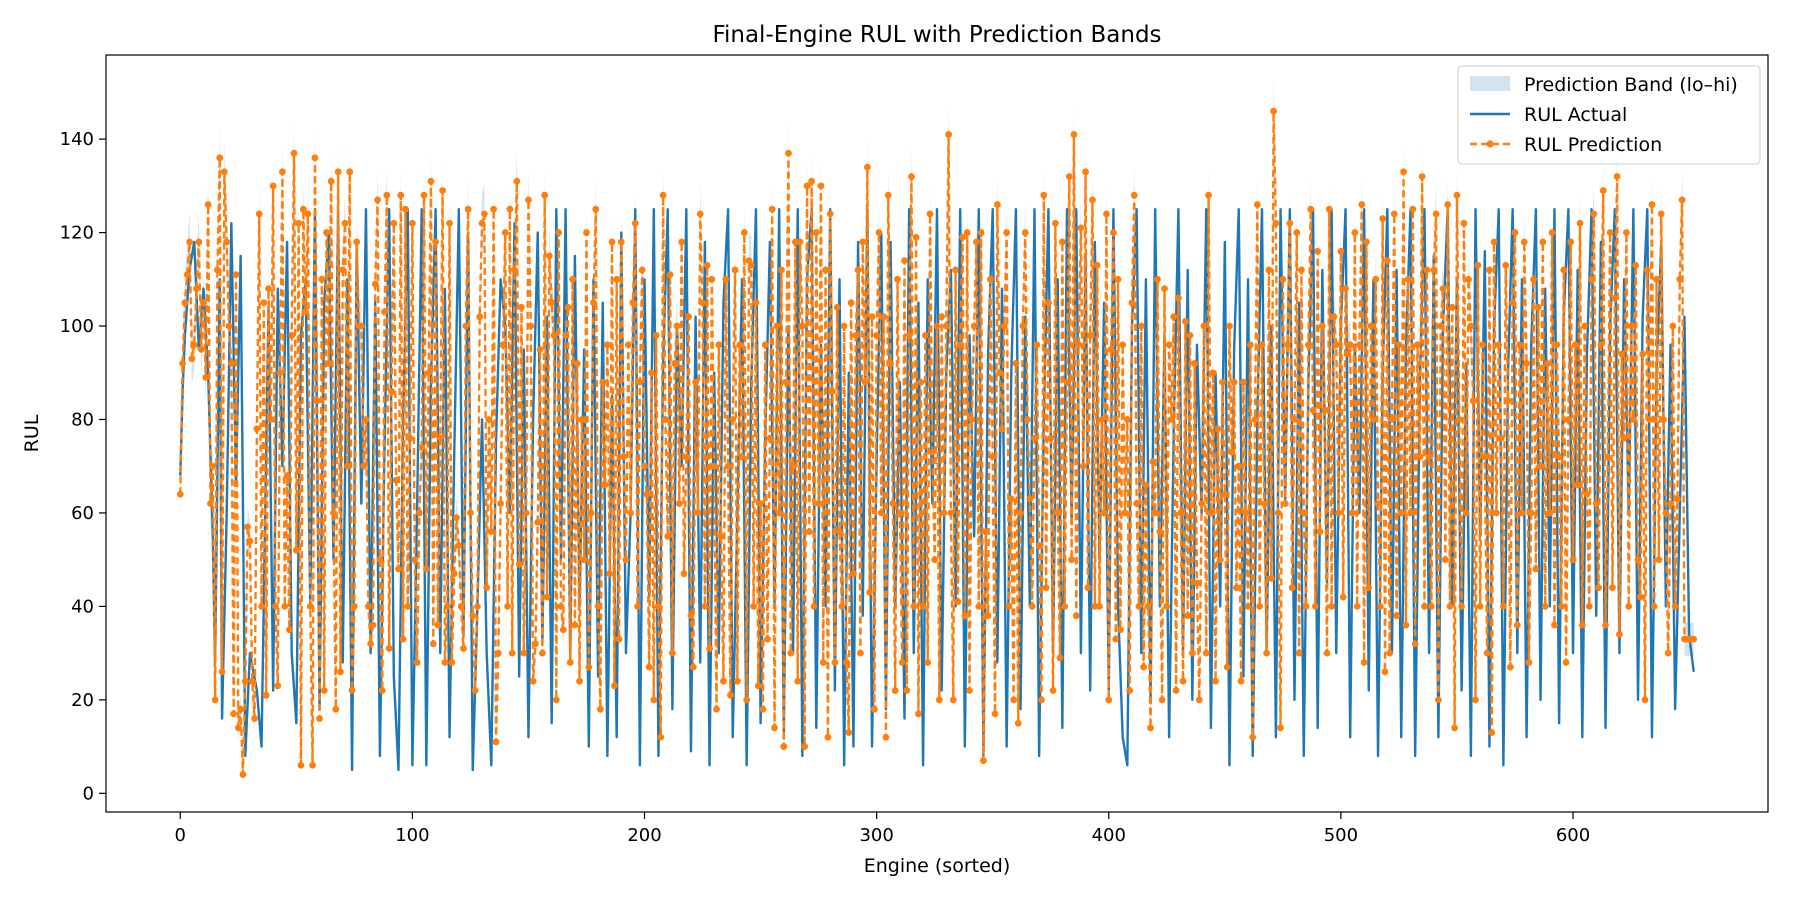  Describe the element at coordinates (882, 829) in the screenshot. I see `x-axis: 0 100 200 300 400 500 600` at that location.